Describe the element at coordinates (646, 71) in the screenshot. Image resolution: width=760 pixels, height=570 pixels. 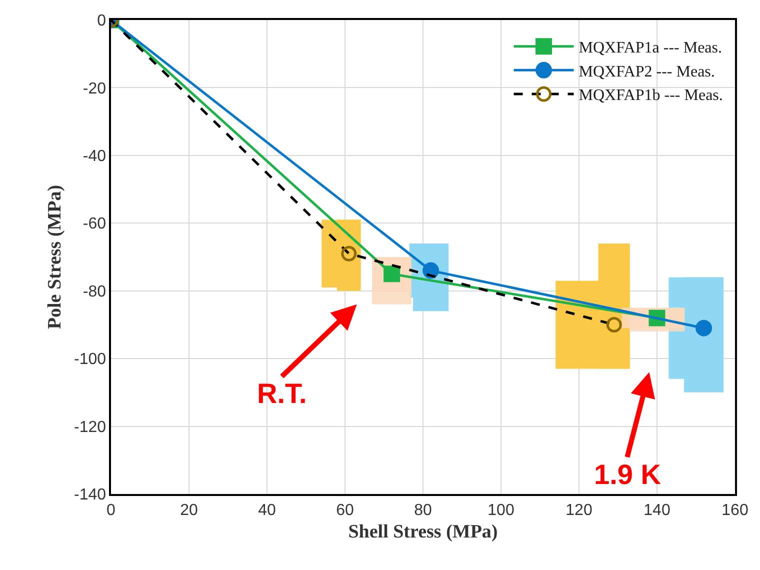
I see `legend-label: MQXFAP2 --- Meas.` at that location.